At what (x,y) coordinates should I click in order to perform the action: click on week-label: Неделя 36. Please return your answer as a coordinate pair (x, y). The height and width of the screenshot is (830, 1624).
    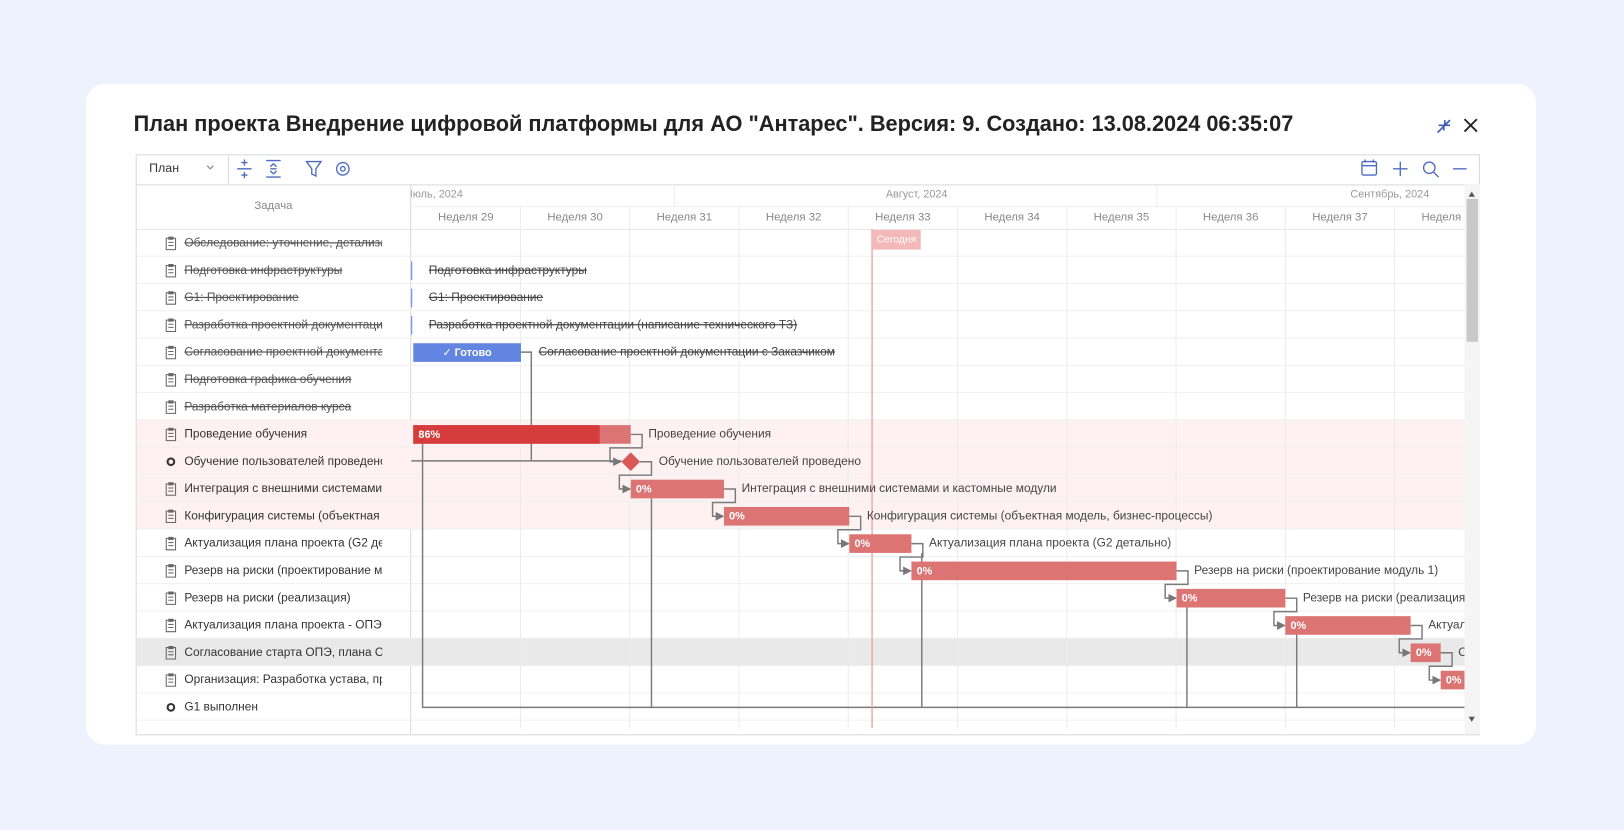
    Looking at the image, I should click on (1231, 218).